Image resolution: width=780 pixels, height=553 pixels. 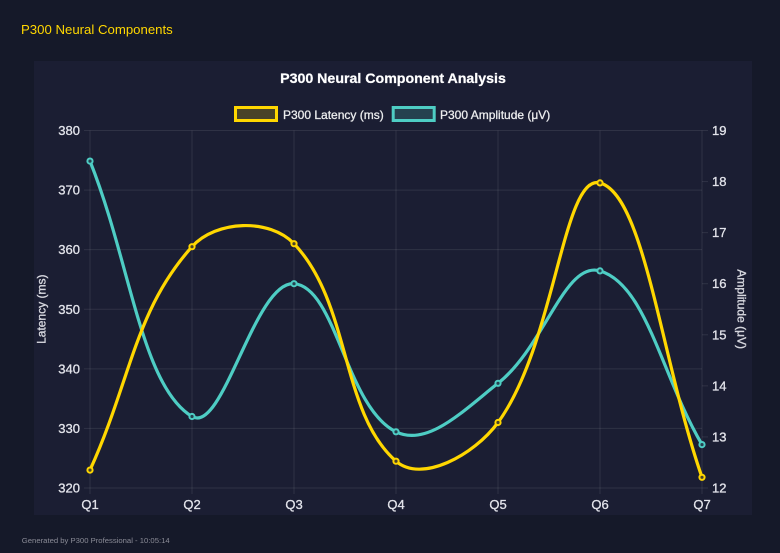 What do you see at coordinates (719, 385) in the screenshot?
I see `svg-text: 14` at bounding box center [719, 385].